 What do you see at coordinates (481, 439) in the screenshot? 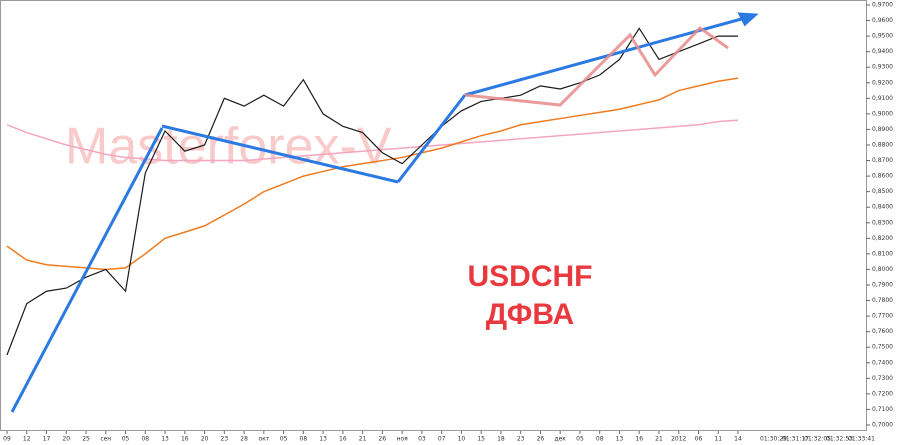
I see `x-tick-label: 15` at bounding box center [481, 439].